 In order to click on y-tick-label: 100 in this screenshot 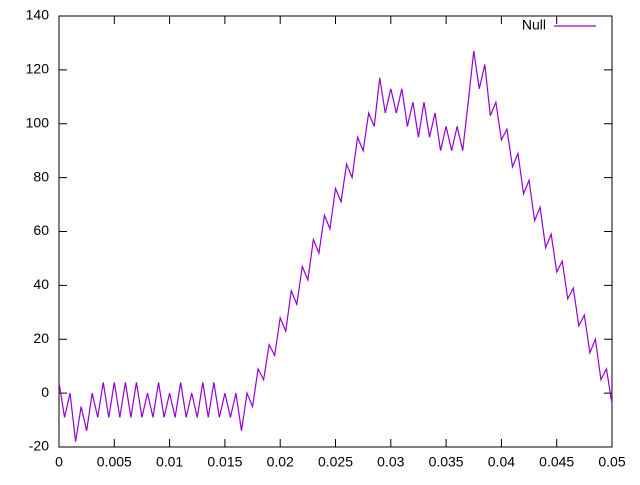, I will do `click(38, 122)`.